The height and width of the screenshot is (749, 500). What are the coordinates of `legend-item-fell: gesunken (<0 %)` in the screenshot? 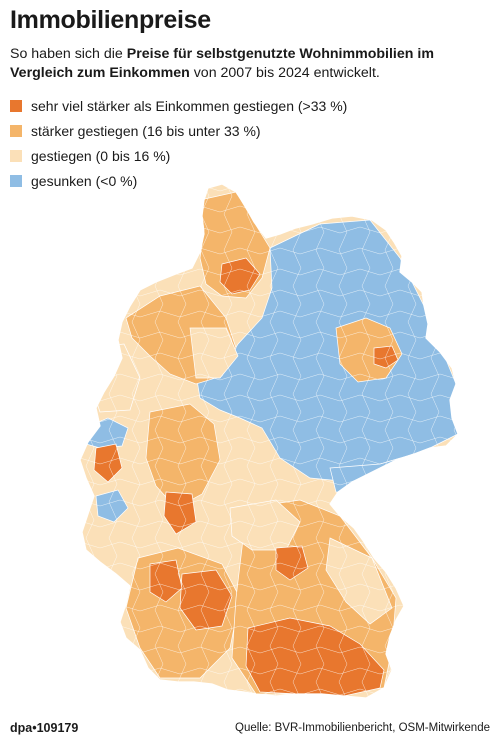 It's located at (178, 180).